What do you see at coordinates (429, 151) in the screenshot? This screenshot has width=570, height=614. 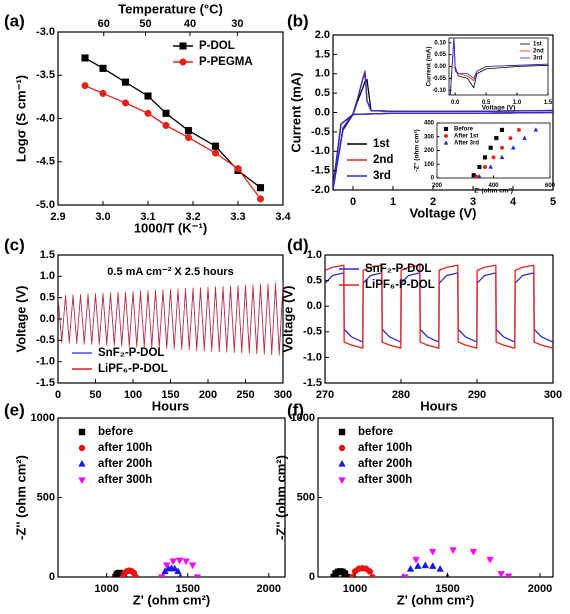 I see `y-tick-label: 200` at bounding box center [429, 151].